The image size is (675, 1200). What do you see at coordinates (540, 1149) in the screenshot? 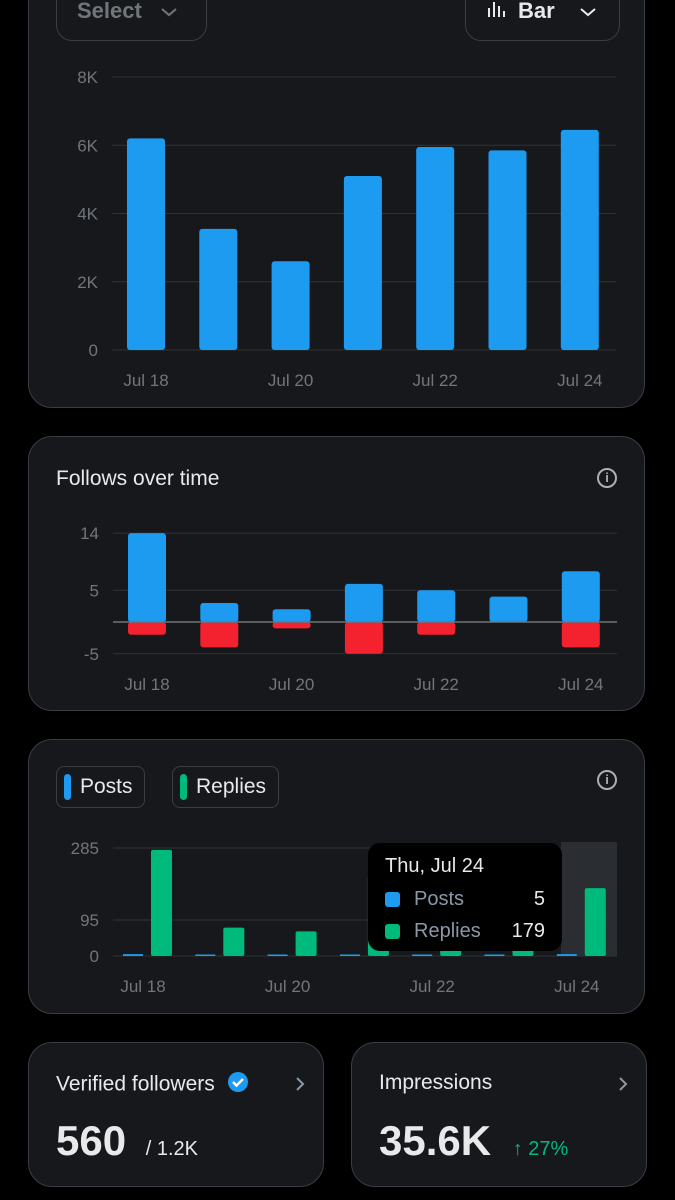
I see `impressions-change: ↑ 27%` at bounding box center [540, 1149].